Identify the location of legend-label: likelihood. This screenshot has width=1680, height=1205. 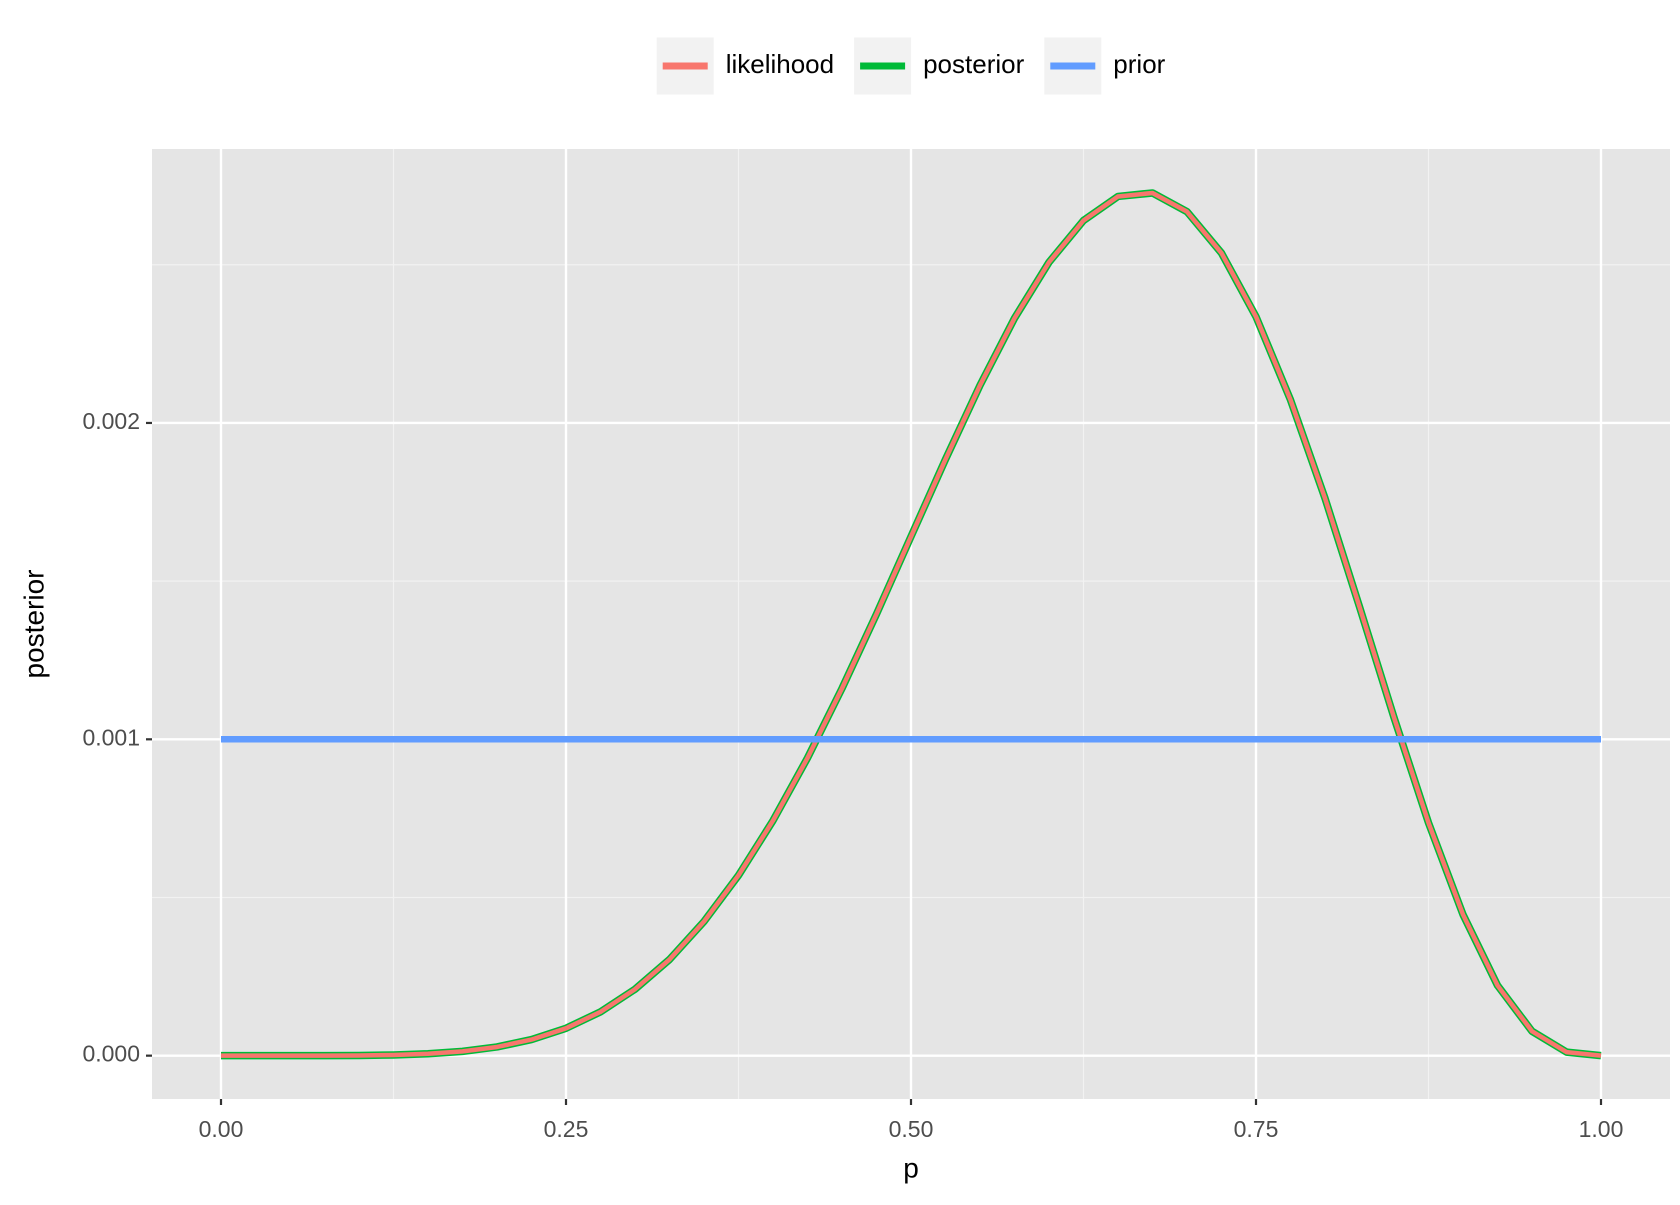
(780, 64).